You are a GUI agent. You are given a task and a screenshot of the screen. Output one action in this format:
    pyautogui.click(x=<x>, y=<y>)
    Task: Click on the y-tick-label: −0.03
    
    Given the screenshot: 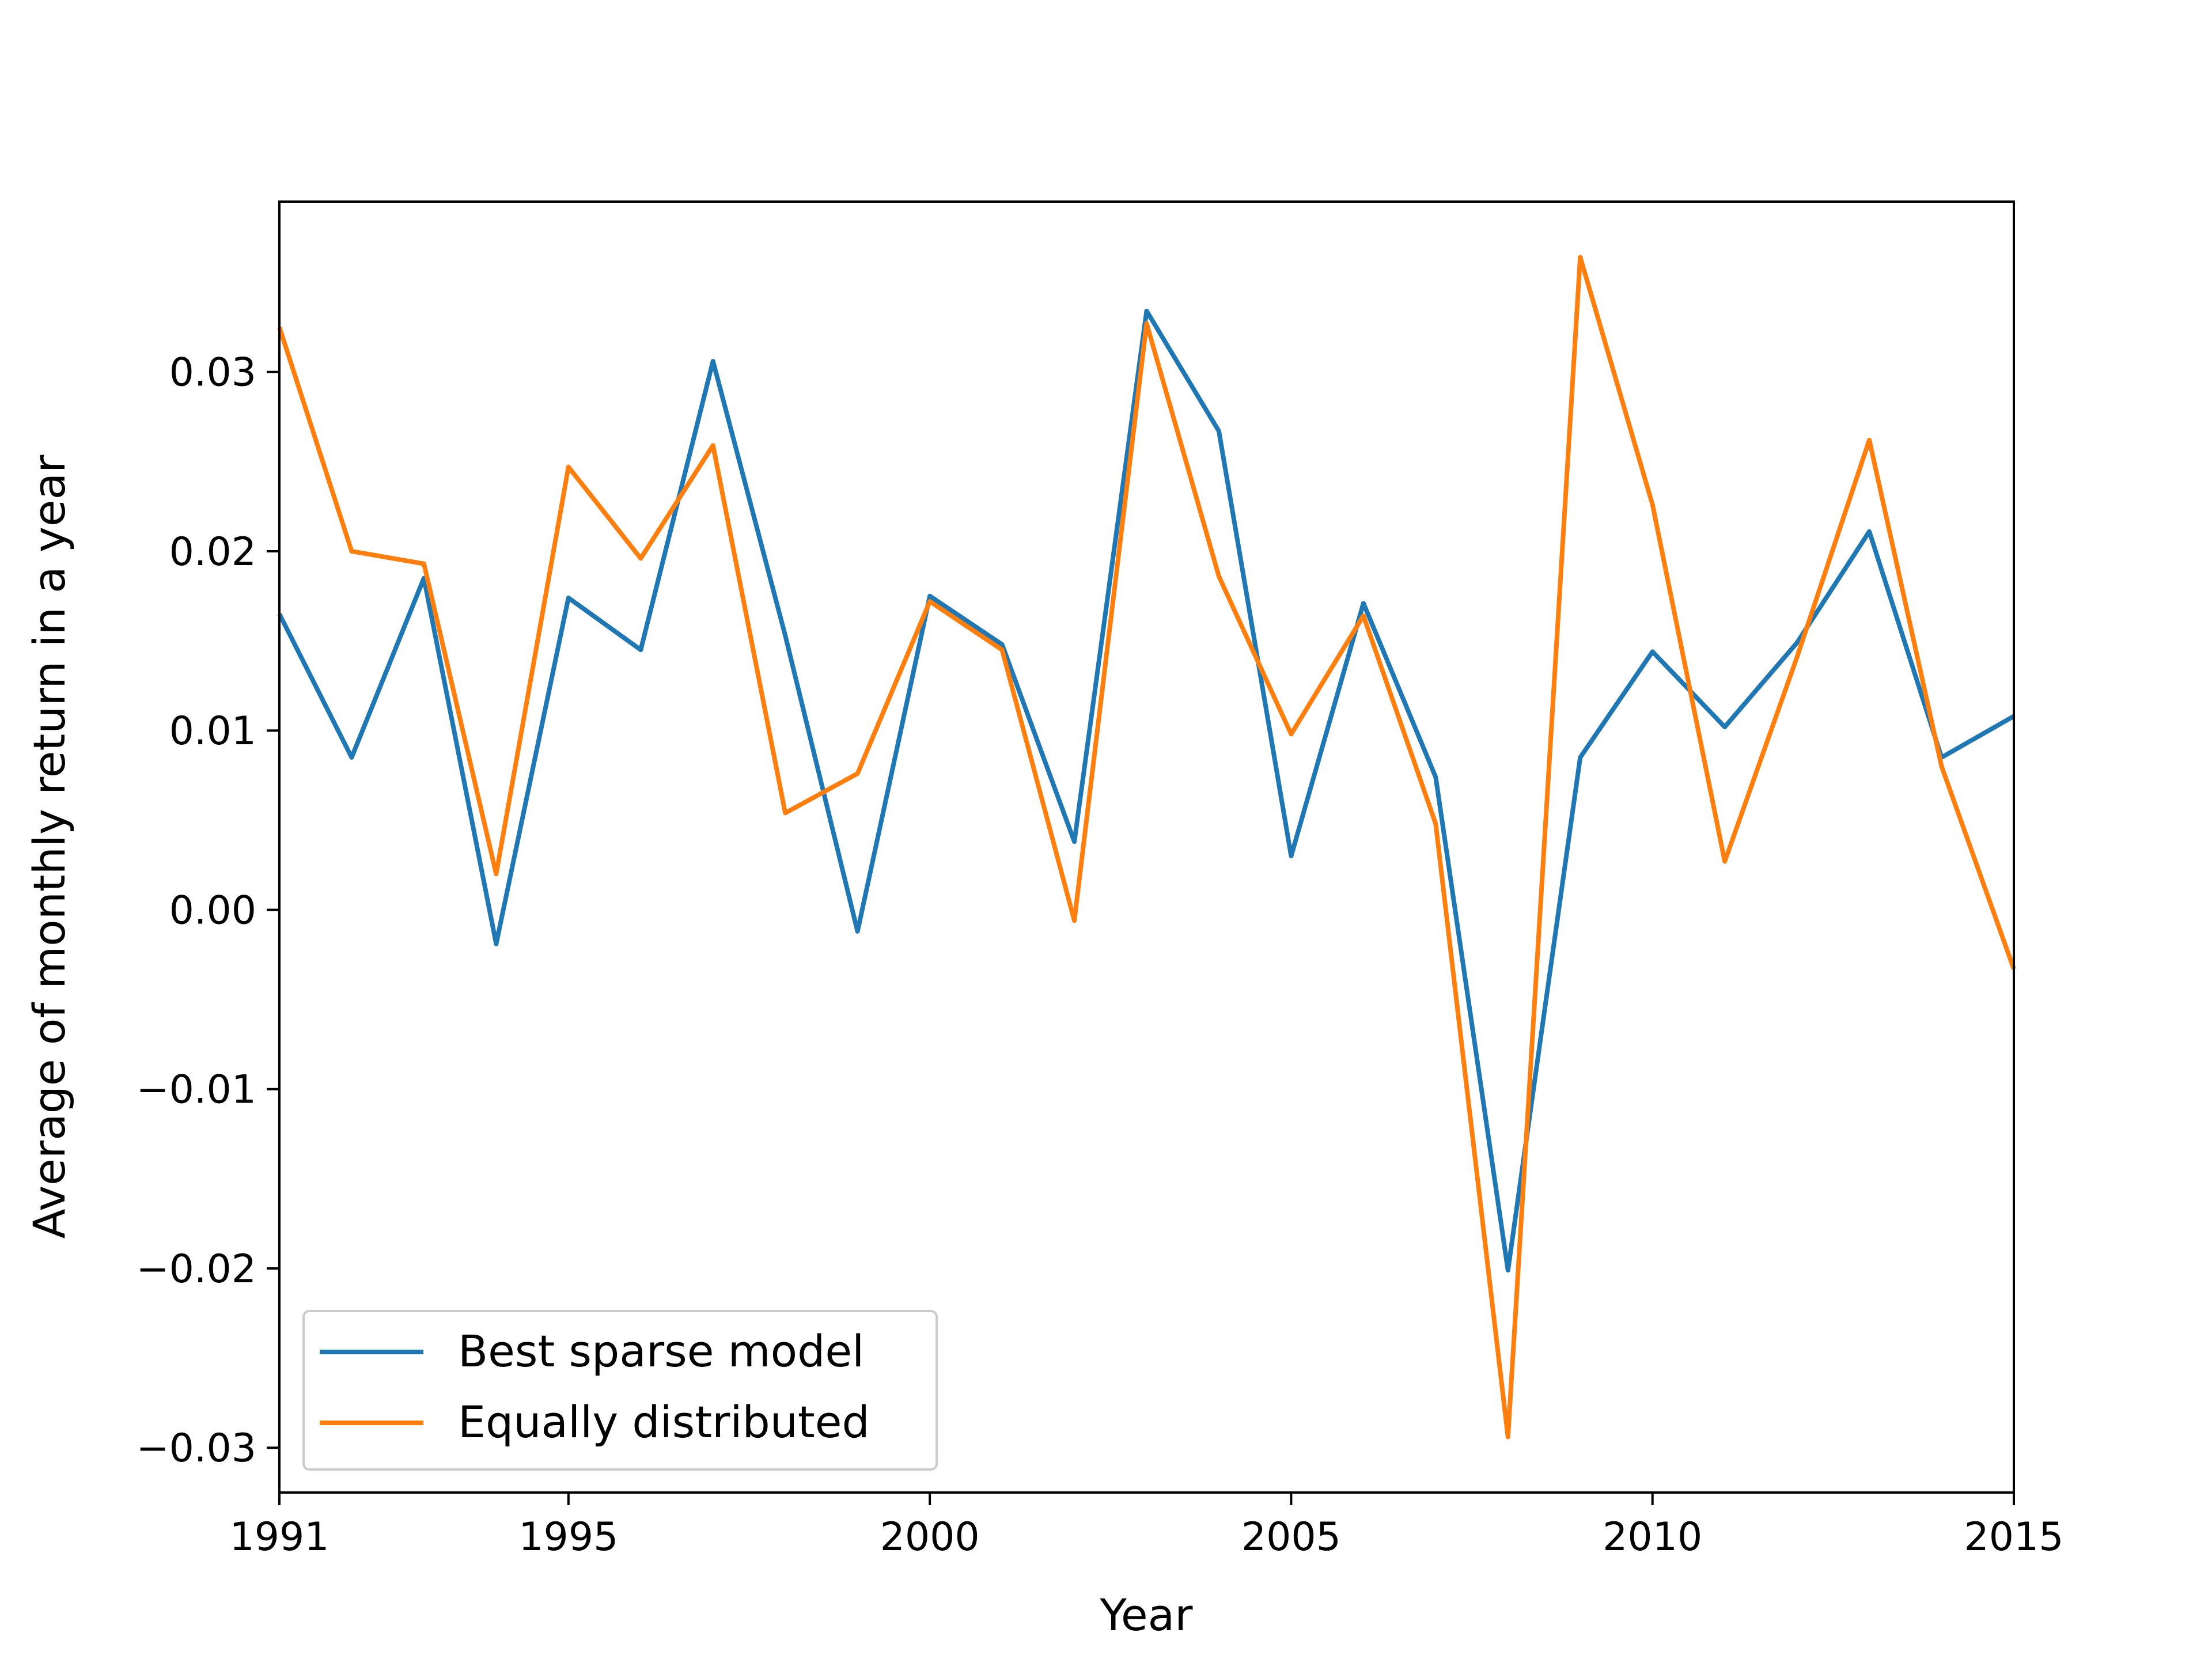 What is the action you would take?
    pyautogui.click(x=196, y=1448)
    